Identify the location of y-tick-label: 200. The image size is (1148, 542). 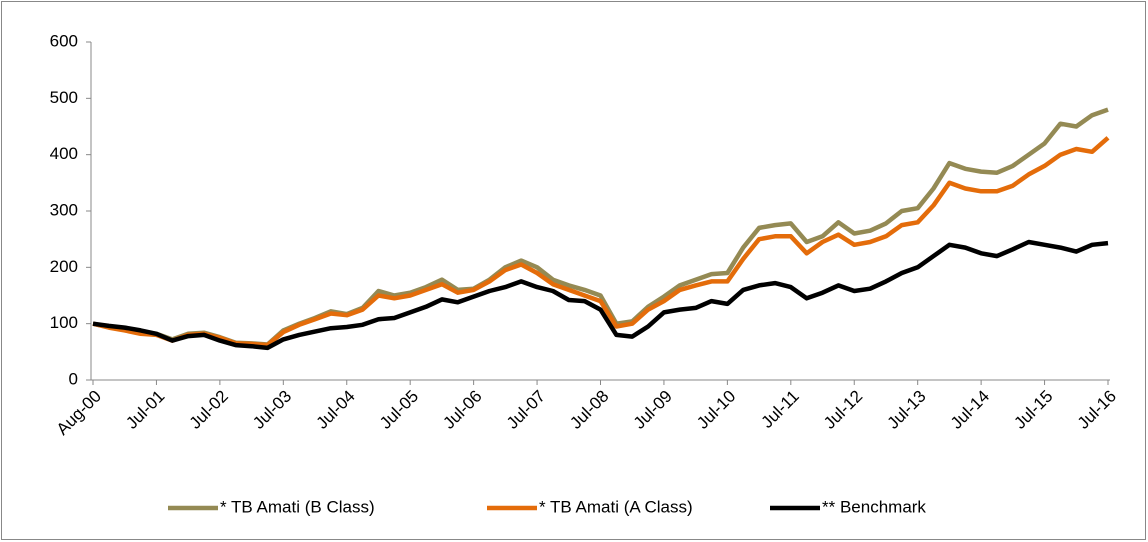
(64, 266).